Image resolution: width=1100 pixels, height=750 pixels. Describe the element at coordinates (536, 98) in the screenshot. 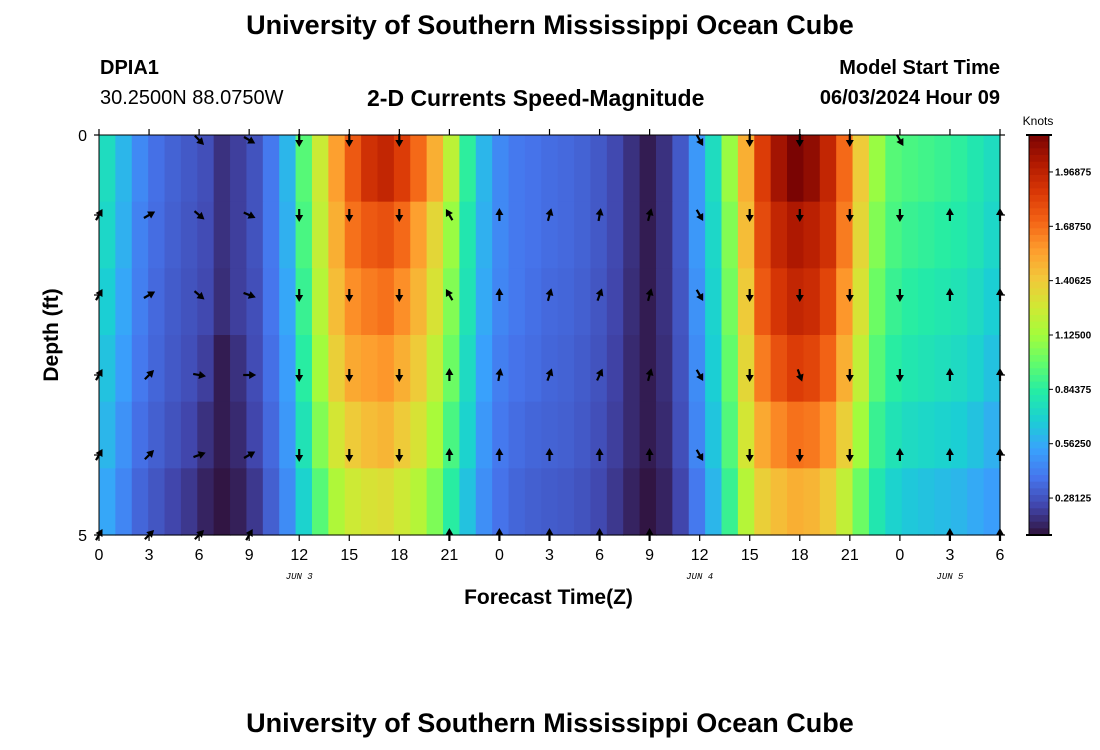

I see `chart-subtitle: 2-D Currents Speed-Magnitude` at that location.